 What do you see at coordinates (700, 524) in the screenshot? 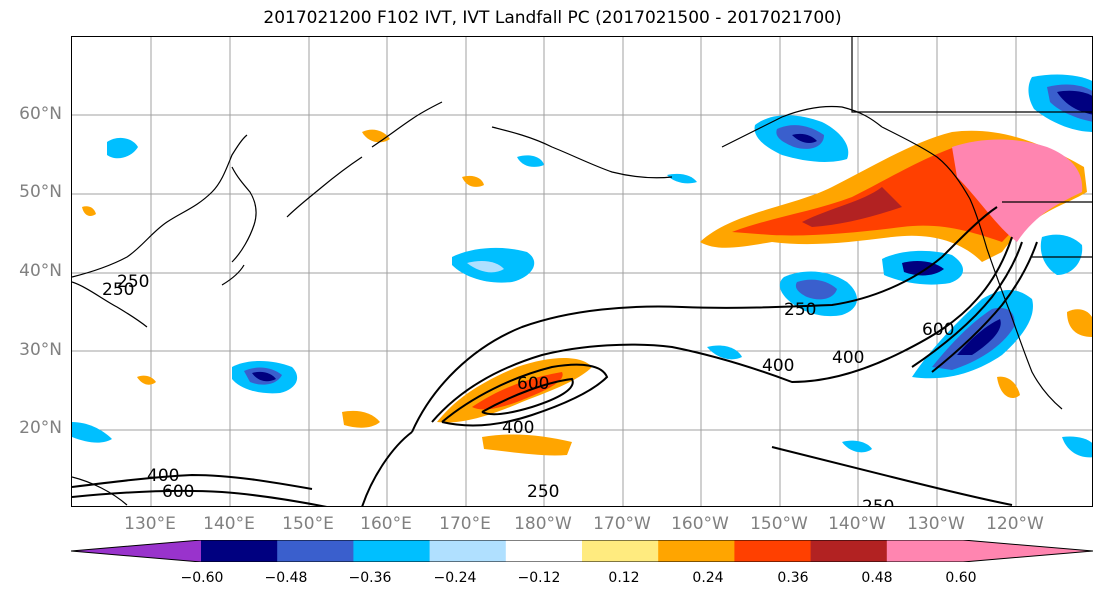
I see `lon-label: 160°W` at bounding box center [700, 524].